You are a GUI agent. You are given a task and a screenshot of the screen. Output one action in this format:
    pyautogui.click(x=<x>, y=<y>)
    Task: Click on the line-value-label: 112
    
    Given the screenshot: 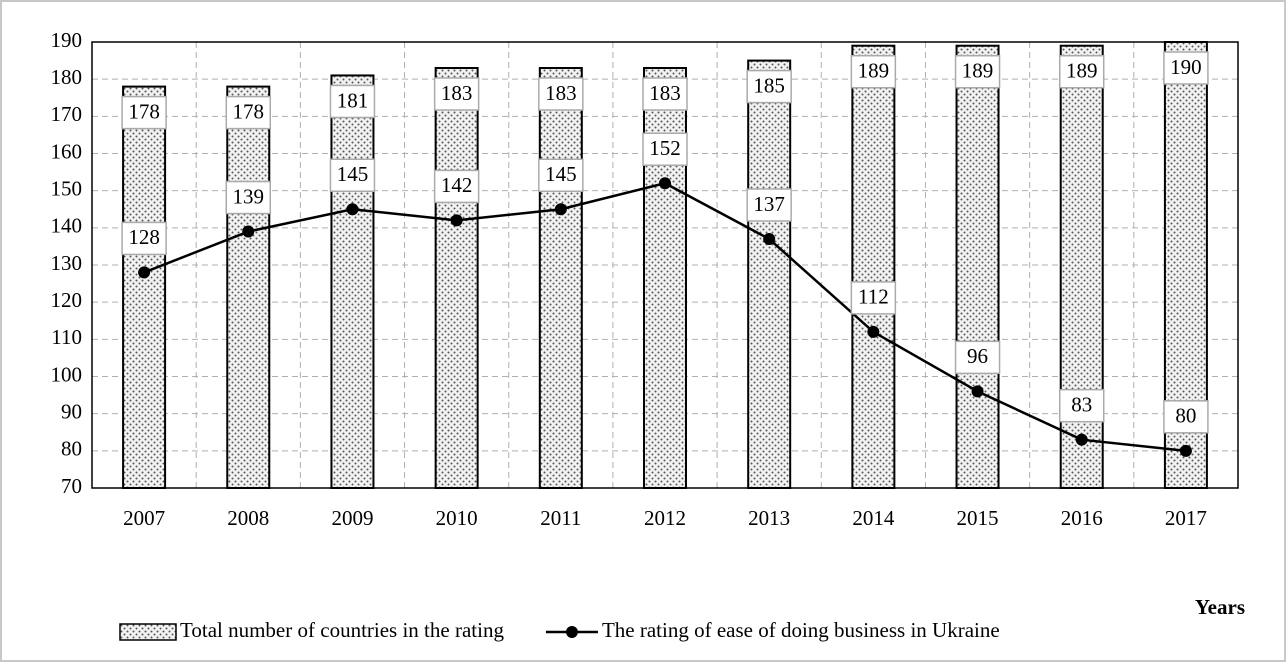 What is the action you would take?
    pyautogui.click(x=873, y=297)
    